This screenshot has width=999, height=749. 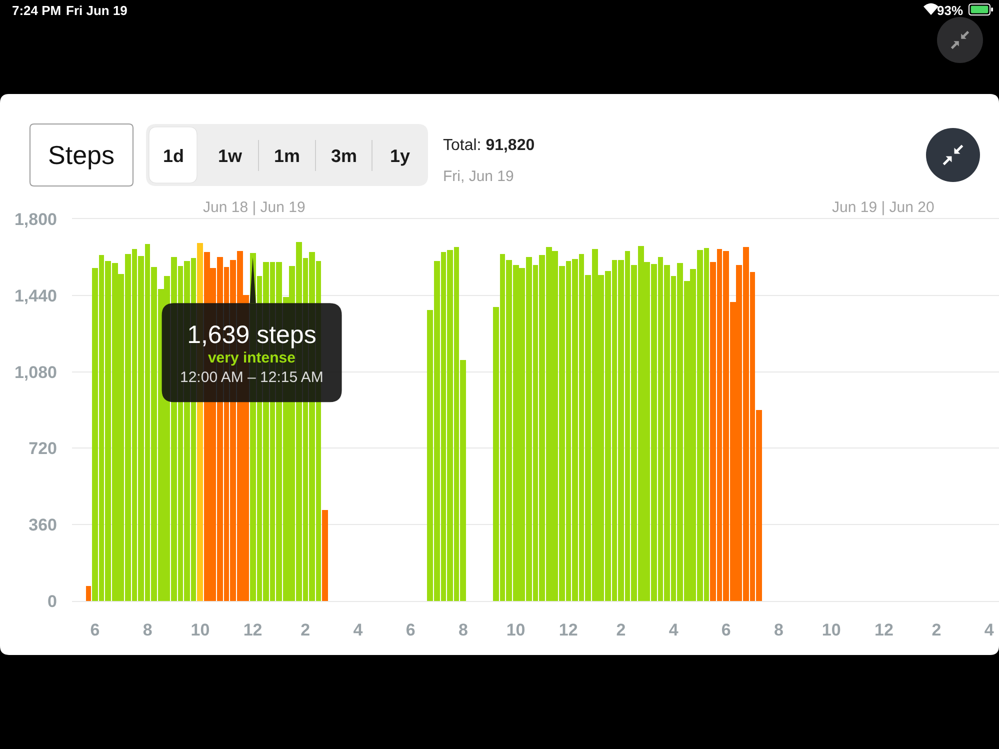 I want to click on chart-subtitle: Total: 91,820, so click(x=489, y=145).